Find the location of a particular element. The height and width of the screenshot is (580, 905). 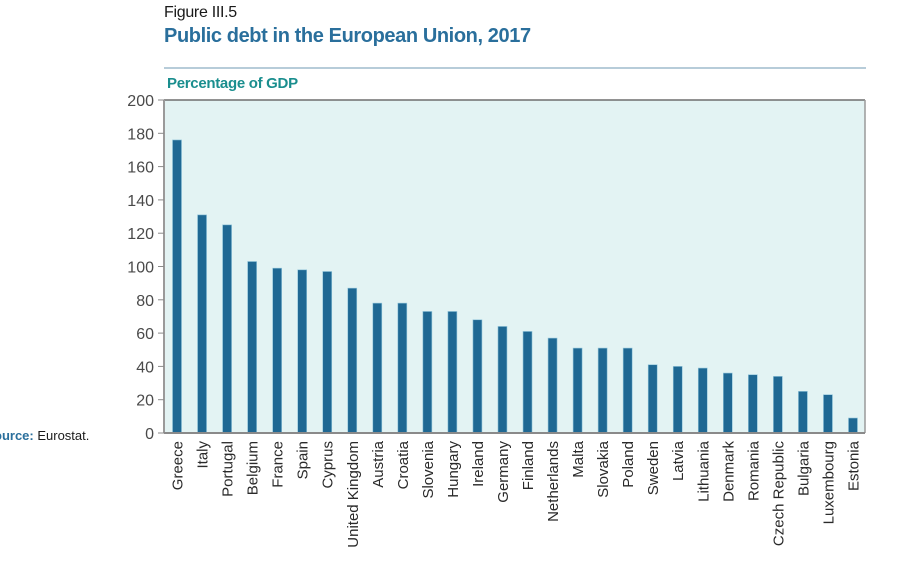

bar-spain is located at coordinates (302, 351).